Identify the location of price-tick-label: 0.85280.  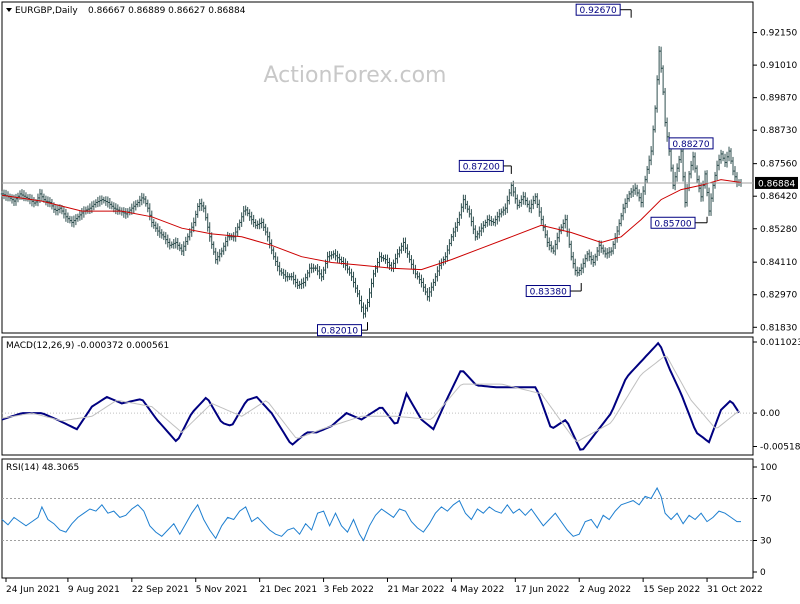
(778, 230).